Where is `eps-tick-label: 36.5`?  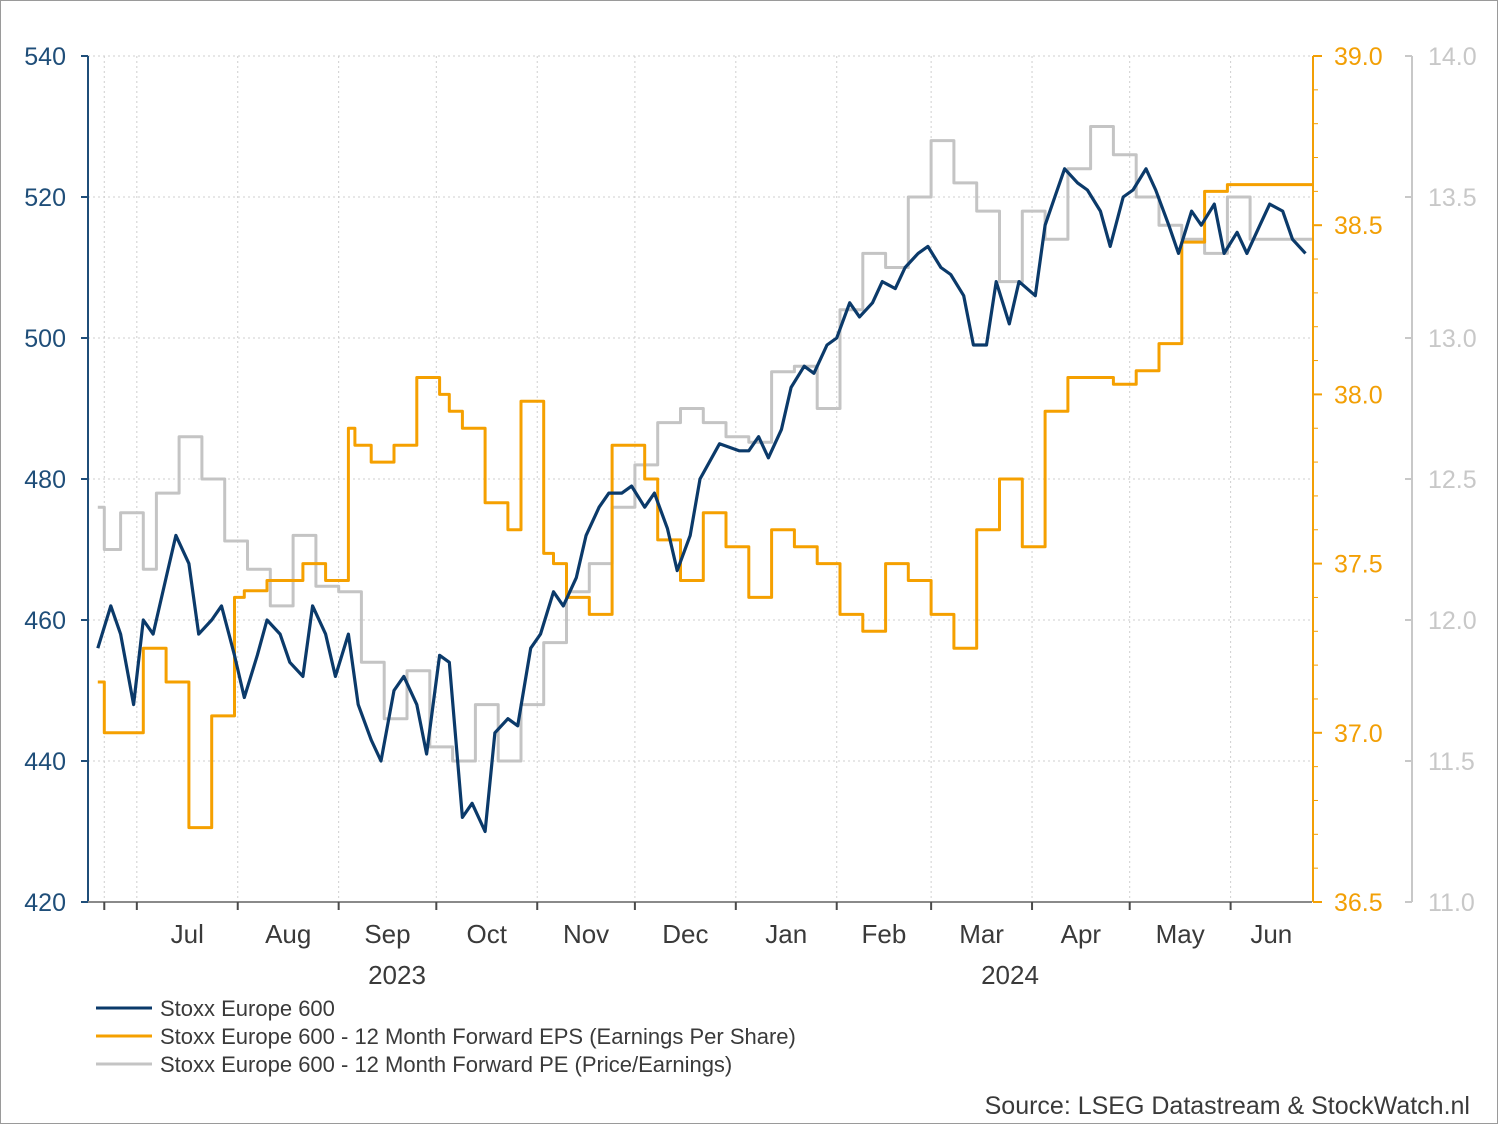 eps-tick-label: 36.5 is located at coordinates (1358, 903).